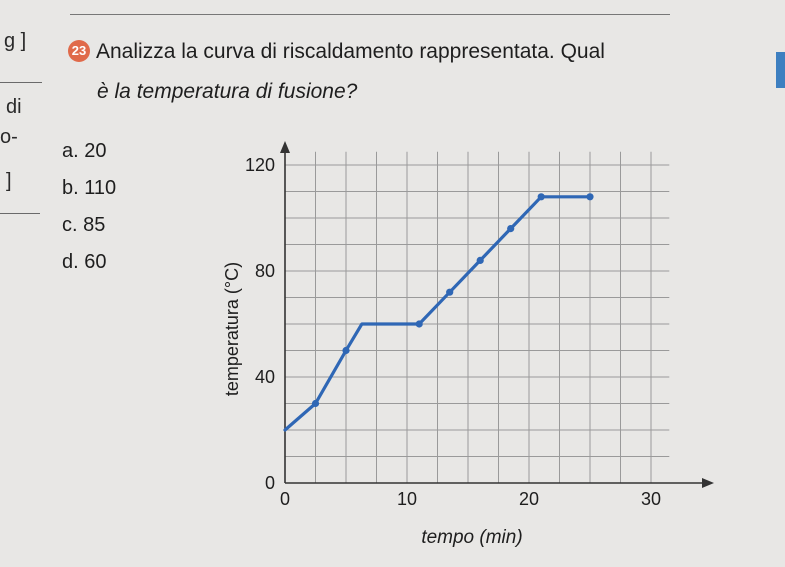 The height and width of the screenshot is (567, 785). Describe the element at coordinates (407, 499) in the screenshot. I see `x-tick-label: 10` at that location.